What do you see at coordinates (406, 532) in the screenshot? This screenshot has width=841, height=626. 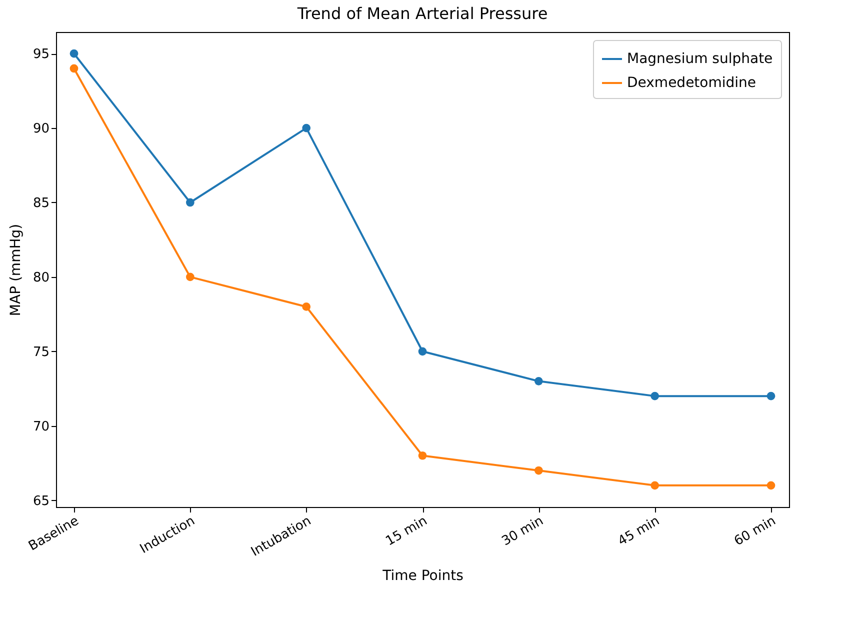 I see `x-tick-label: 15 min` at bounding box center [406, 532].